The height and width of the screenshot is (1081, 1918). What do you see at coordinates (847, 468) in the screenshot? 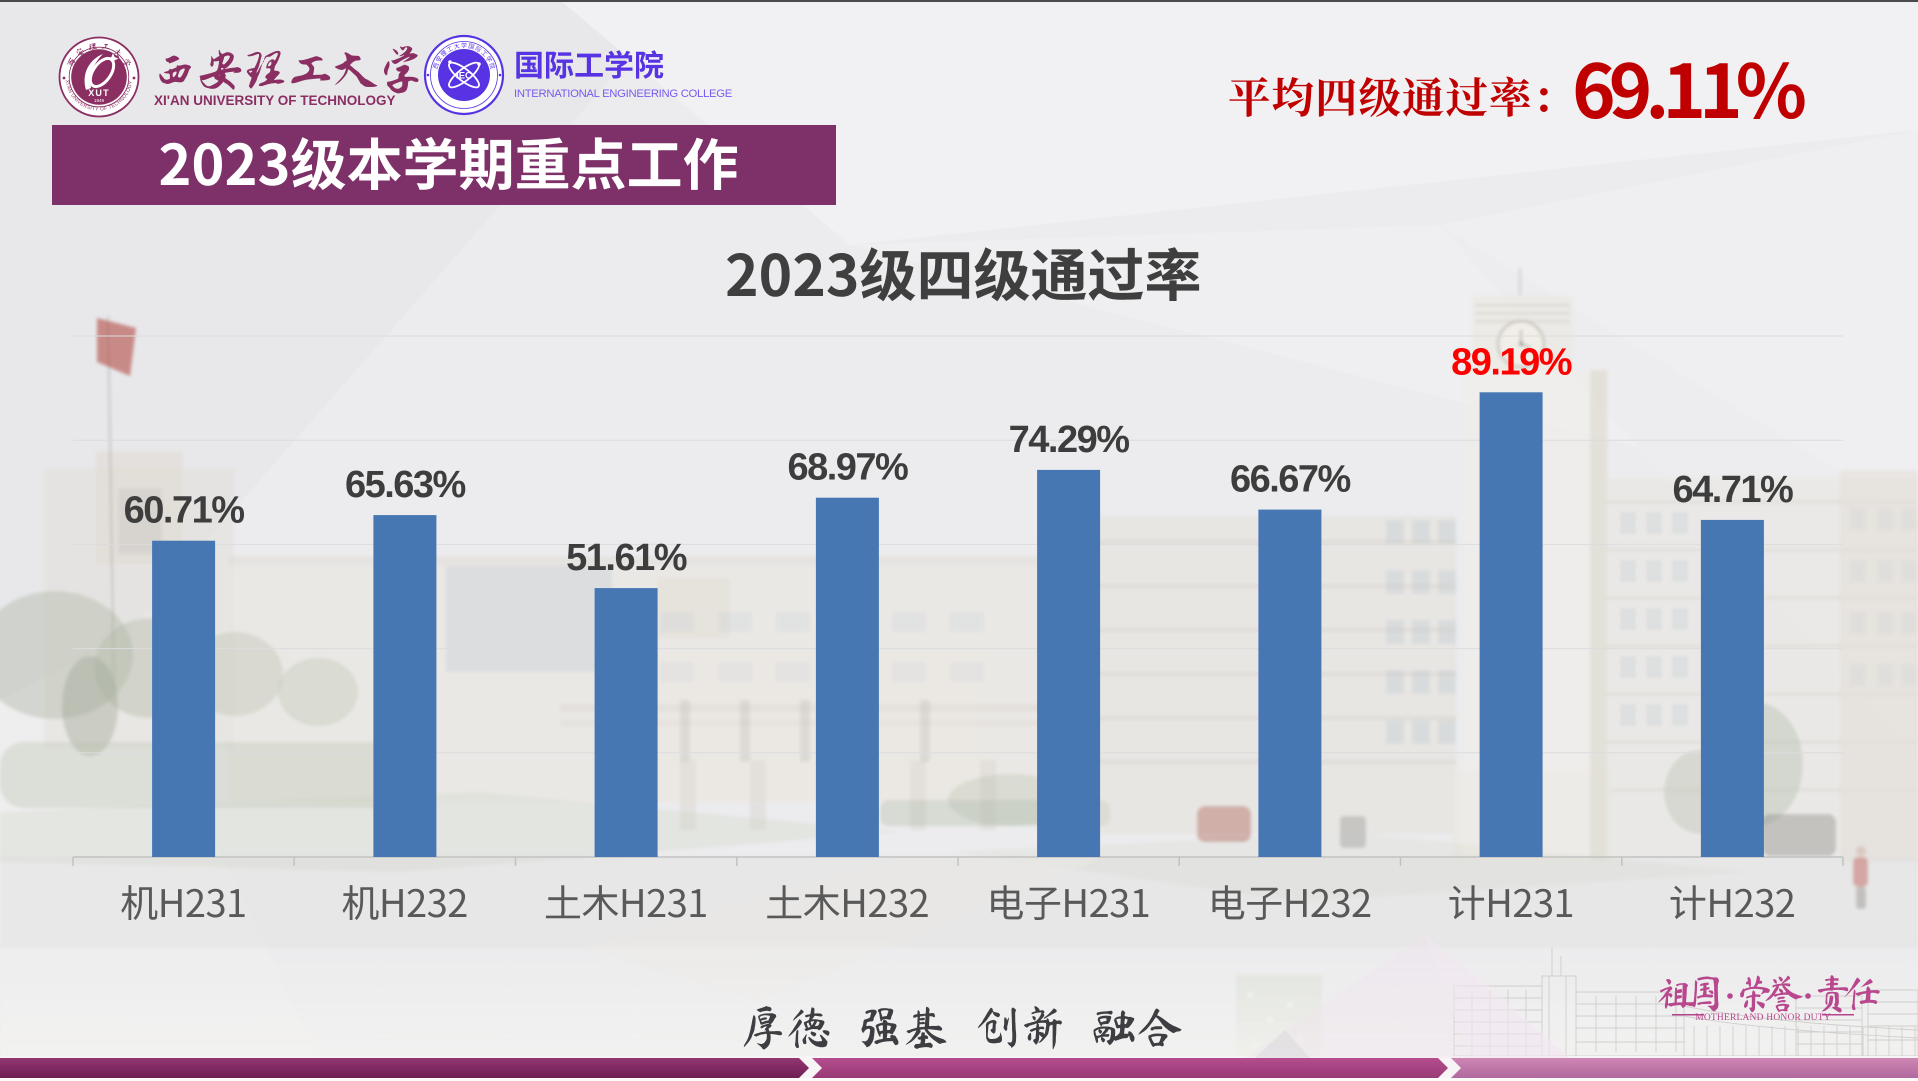
I see `svg-text: 68.97%` at bounding box center [847, 468].